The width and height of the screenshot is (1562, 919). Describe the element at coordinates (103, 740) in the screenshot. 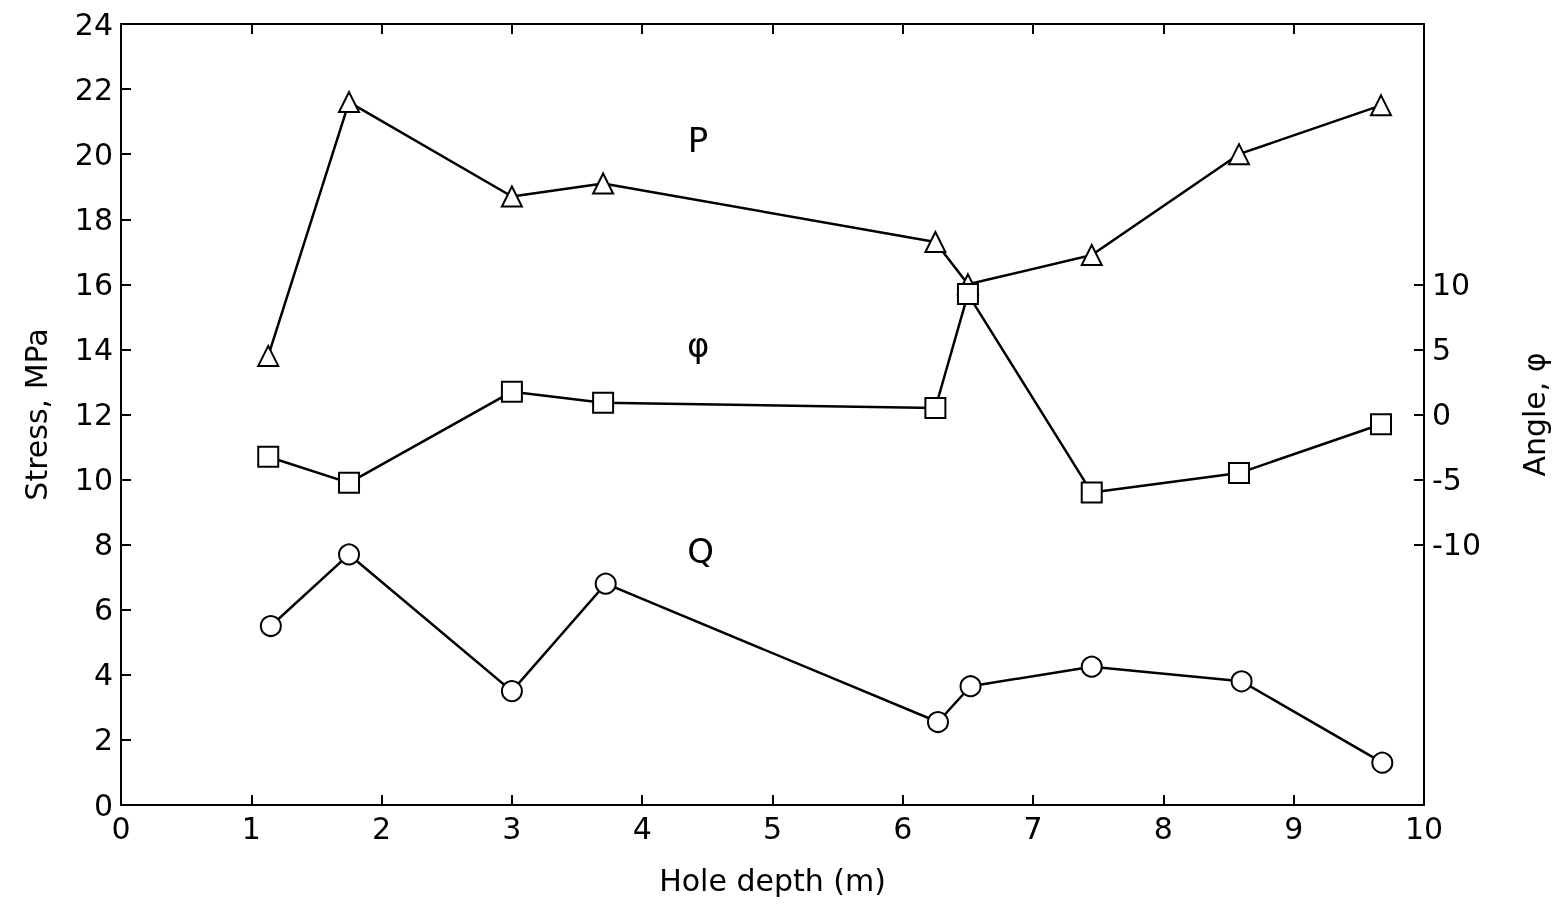

I see `y-tick-label: 2` at that location.